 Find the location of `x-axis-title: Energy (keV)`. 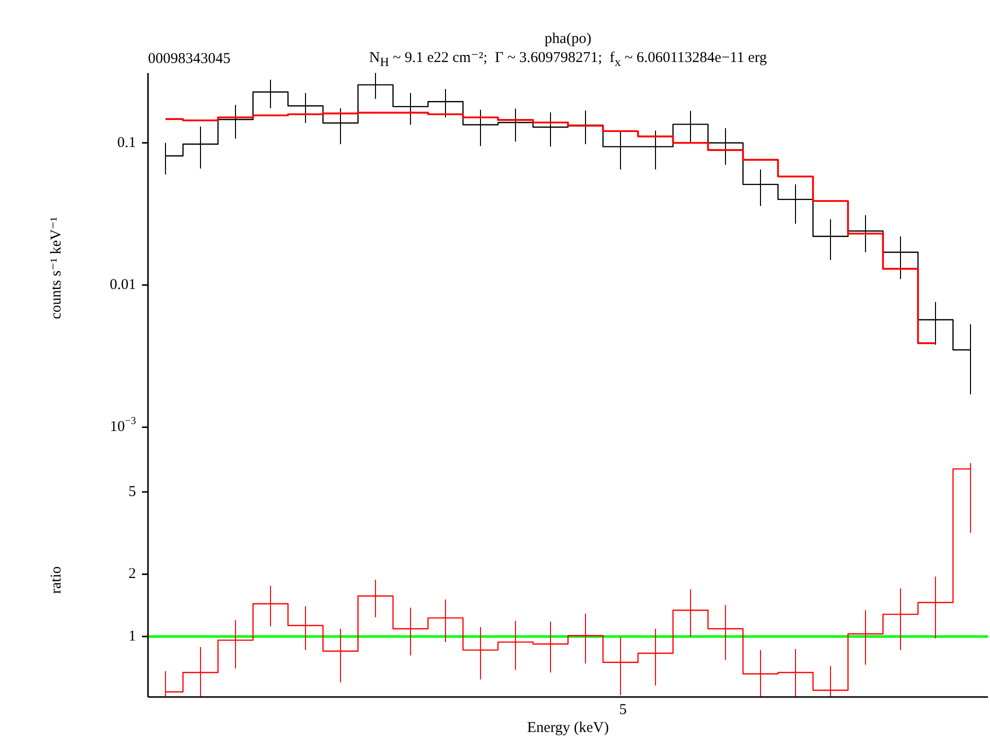

x-axis-title: Energy (keV) is located at coordinates (568, 728).